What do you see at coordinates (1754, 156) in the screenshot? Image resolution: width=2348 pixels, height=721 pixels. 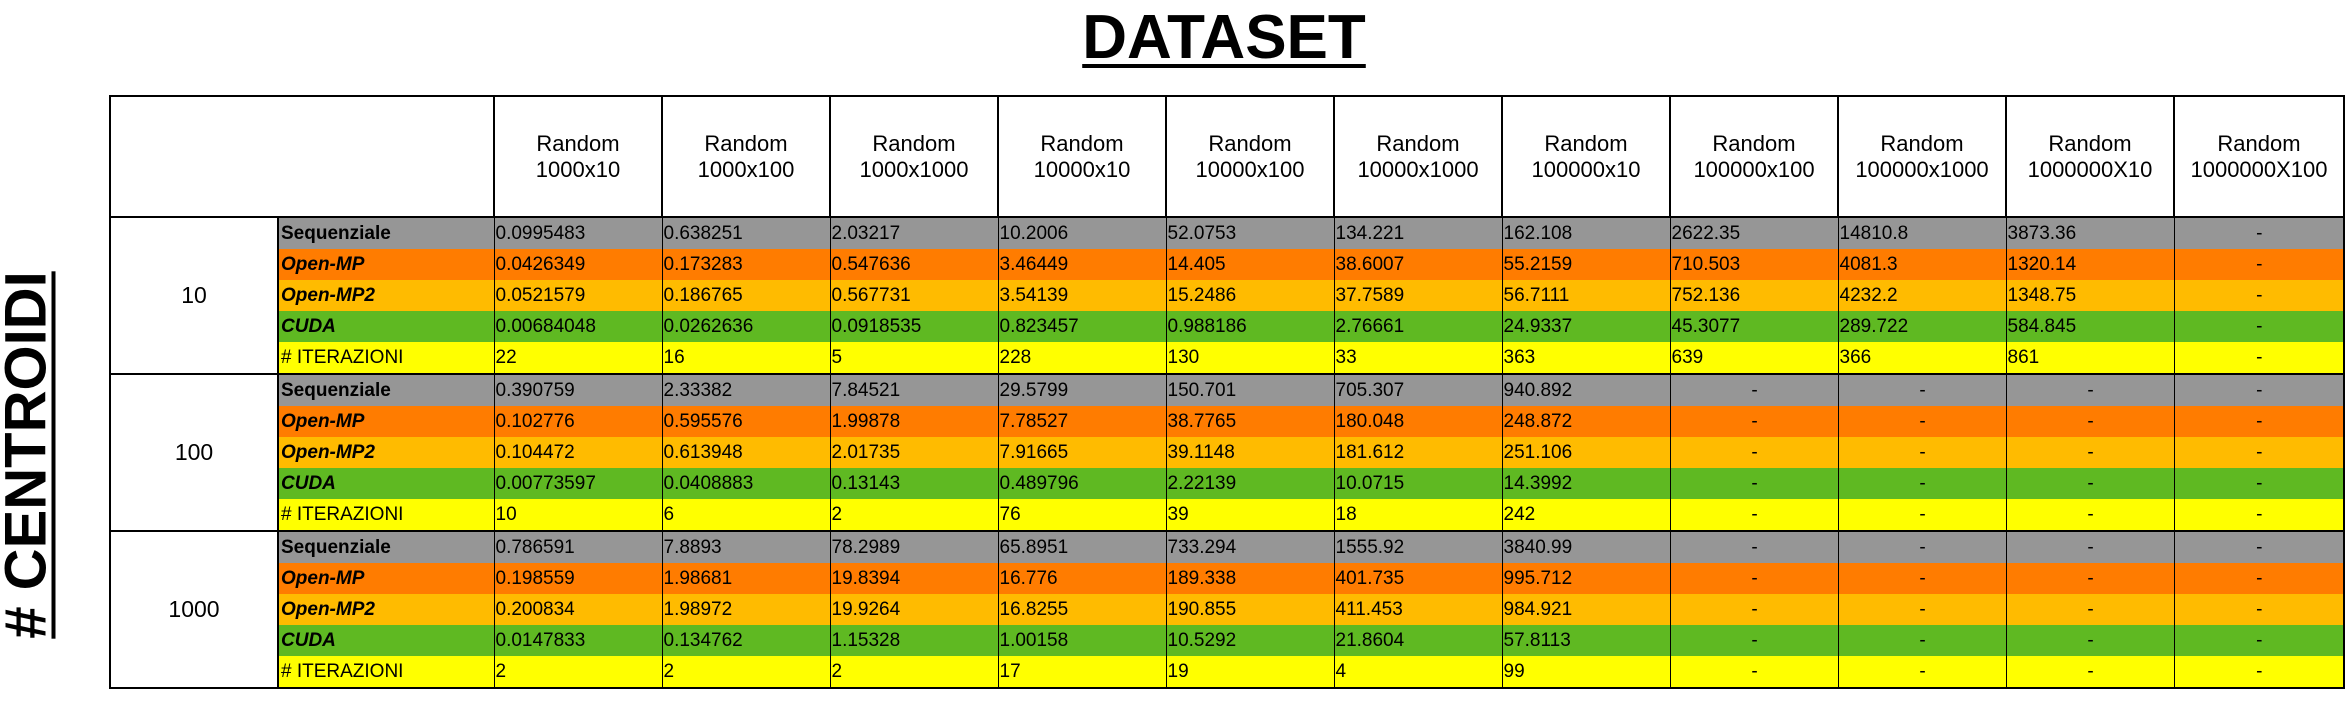 I see `column-header: Random 100000x100` at bounding box center [1754, 156].